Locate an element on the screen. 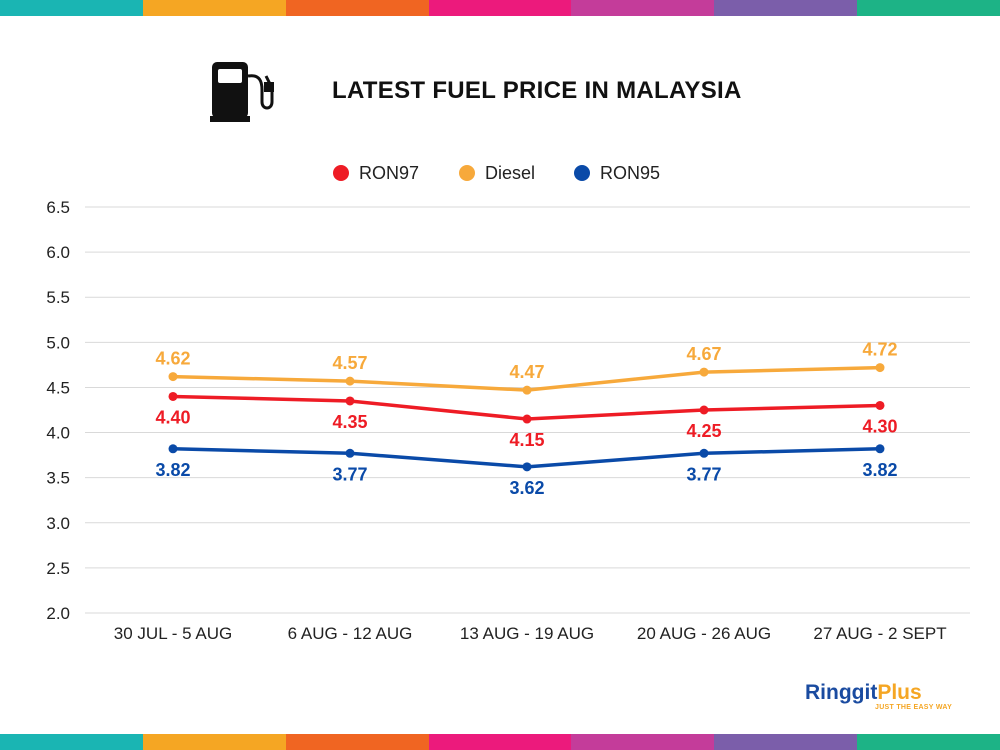 This screenshot has height=750, width=1000. data-label: 4.62 is located at coordinates (172, 359).